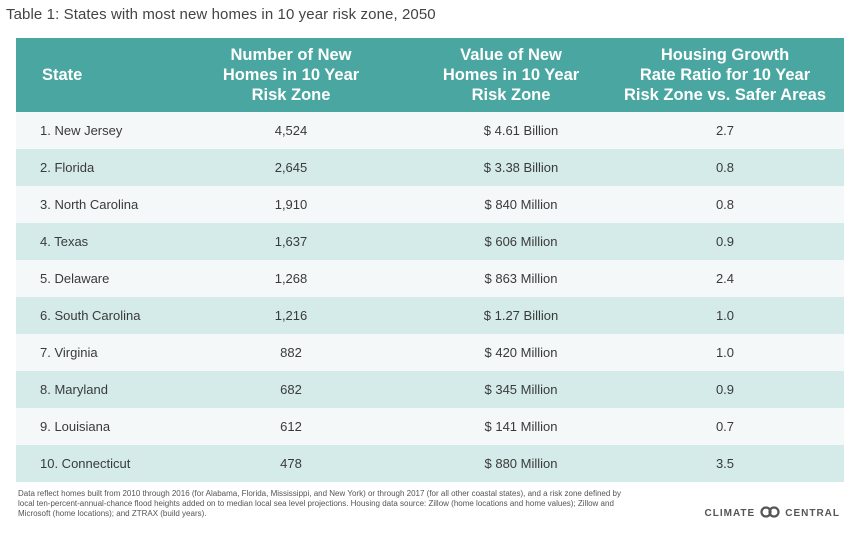  I want to click on cell-value: $ 4.61 Billion, so click(521, 130).